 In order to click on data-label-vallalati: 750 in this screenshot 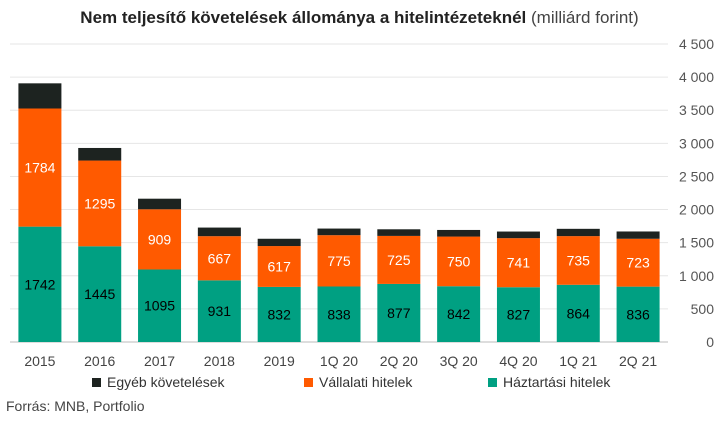, I will do `click(459, 261)`.